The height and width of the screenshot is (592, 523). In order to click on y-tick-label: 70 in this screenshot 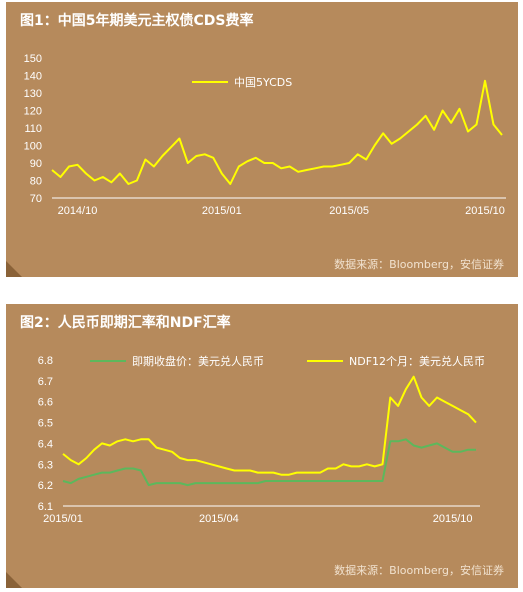, I will do `click(36, 199)`.